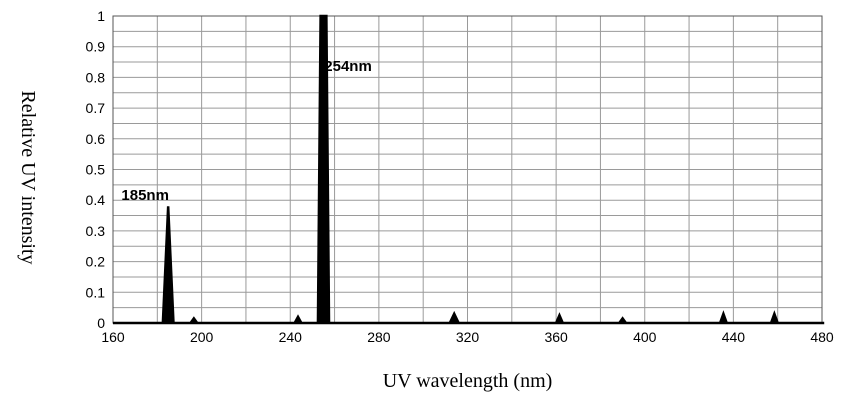 The image size is (848, 403). I want to click on x-tick-label: 320, so click(468, 337).